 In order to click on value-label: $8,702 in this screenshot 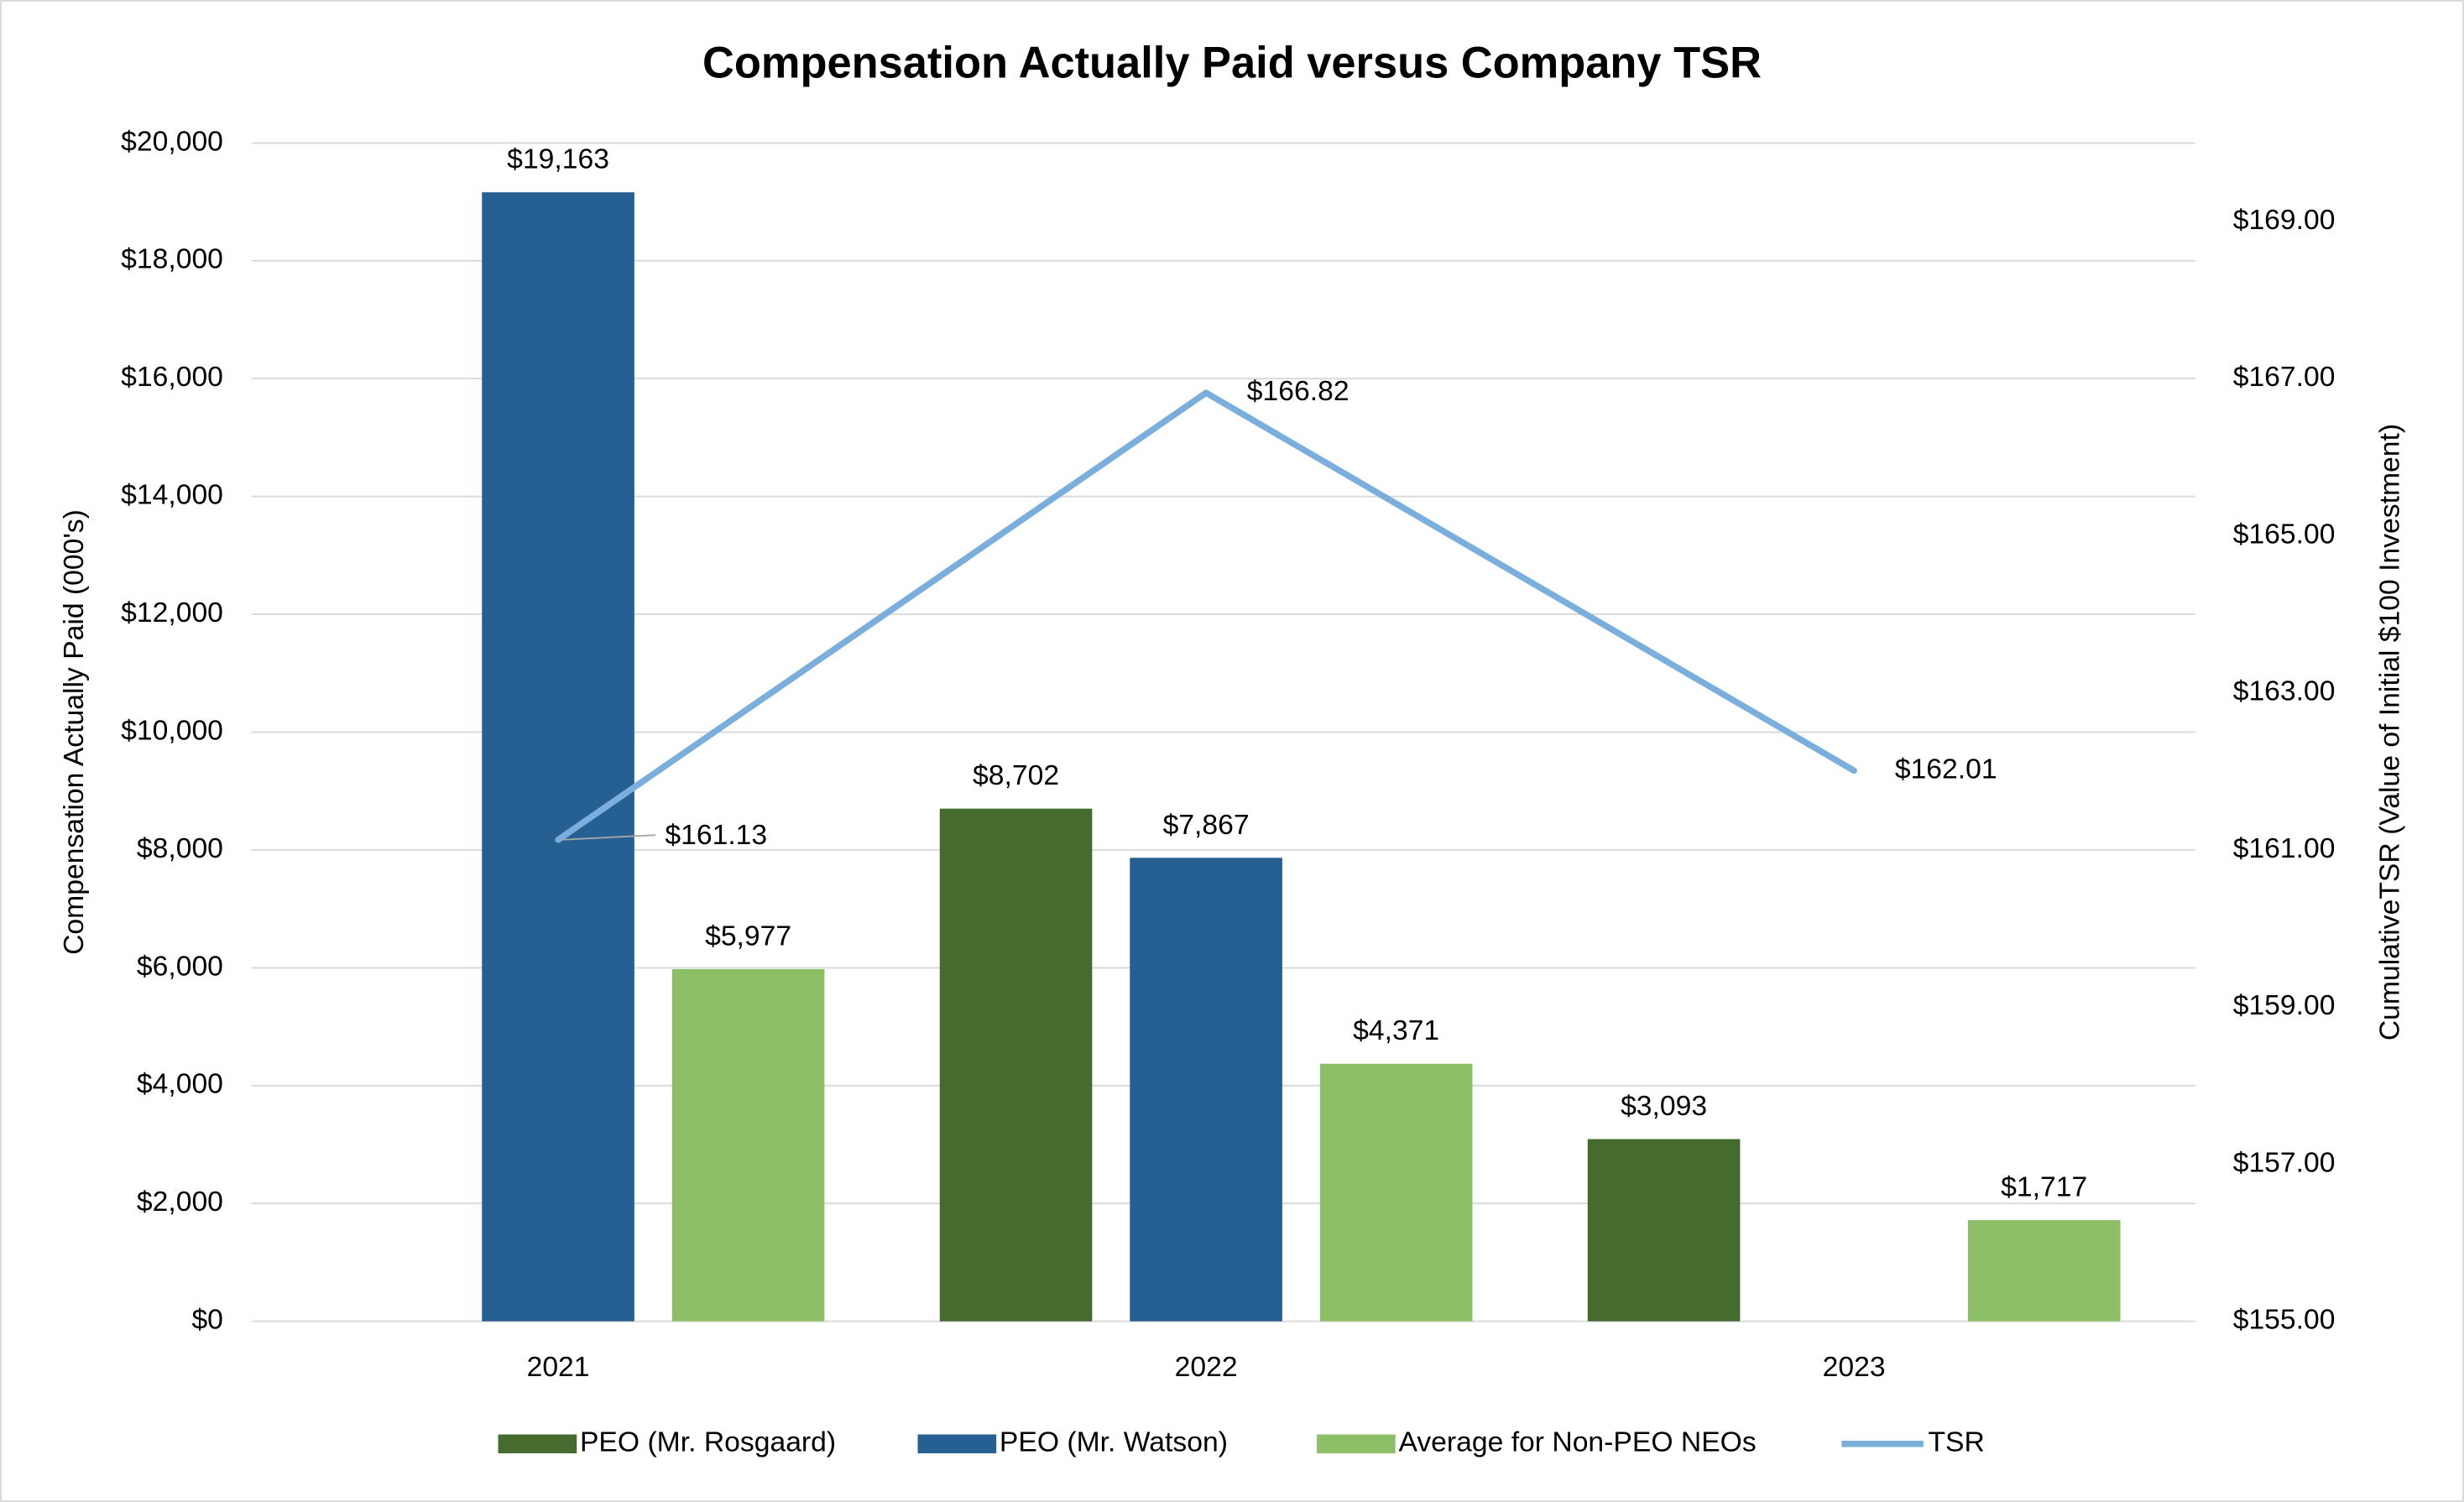, I will do `click(1016, 775)`.